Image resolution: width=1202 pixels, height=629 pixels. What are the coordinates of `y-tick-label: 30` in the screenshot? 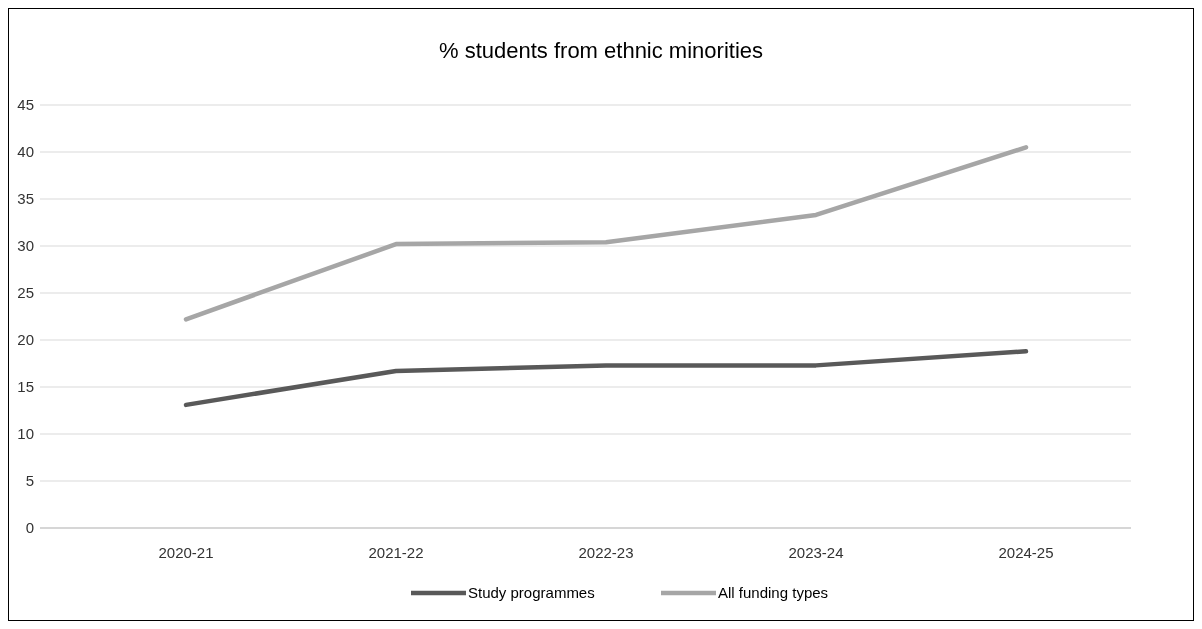 It's located at (25, 246).